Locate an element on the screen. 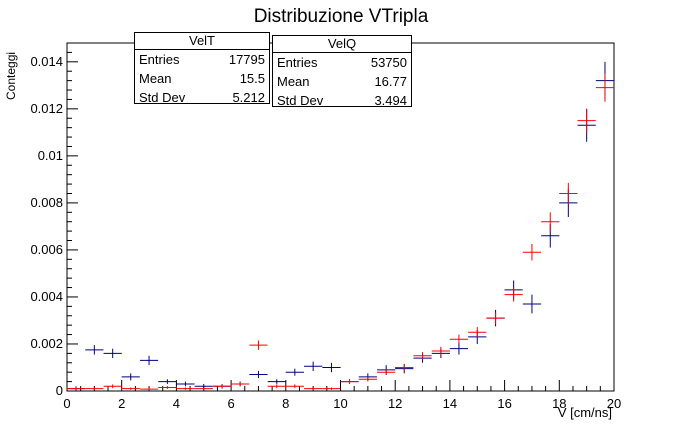 The height and width of the screenshot is (435, 682). x-tick-label: 0 is located at coordinates (66, 403).